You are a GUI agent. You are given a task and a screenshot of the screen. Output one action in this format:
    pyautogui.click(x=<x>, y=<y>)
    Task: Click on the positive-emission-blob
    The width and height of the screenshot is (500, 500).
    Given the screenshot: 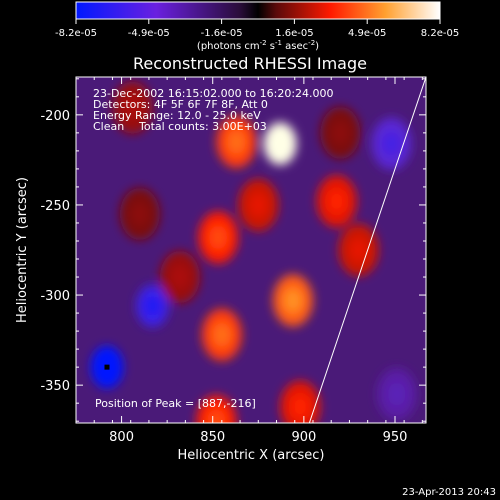 What is the action you would take?
    pyautogui.click(x=216, y=409)
    